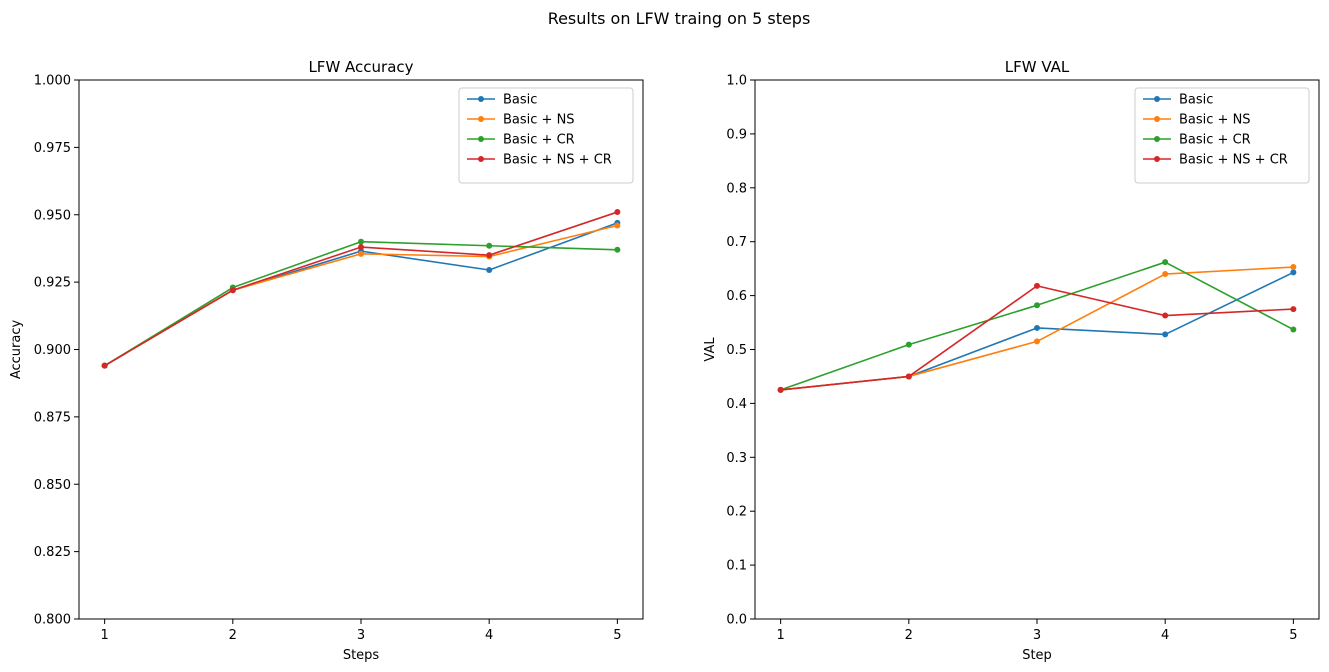 The height and width of the screenshot is (672, 1329). I want to click on figure-suptitle: Results on LFW traing on 5 steps, so click(679, 18).